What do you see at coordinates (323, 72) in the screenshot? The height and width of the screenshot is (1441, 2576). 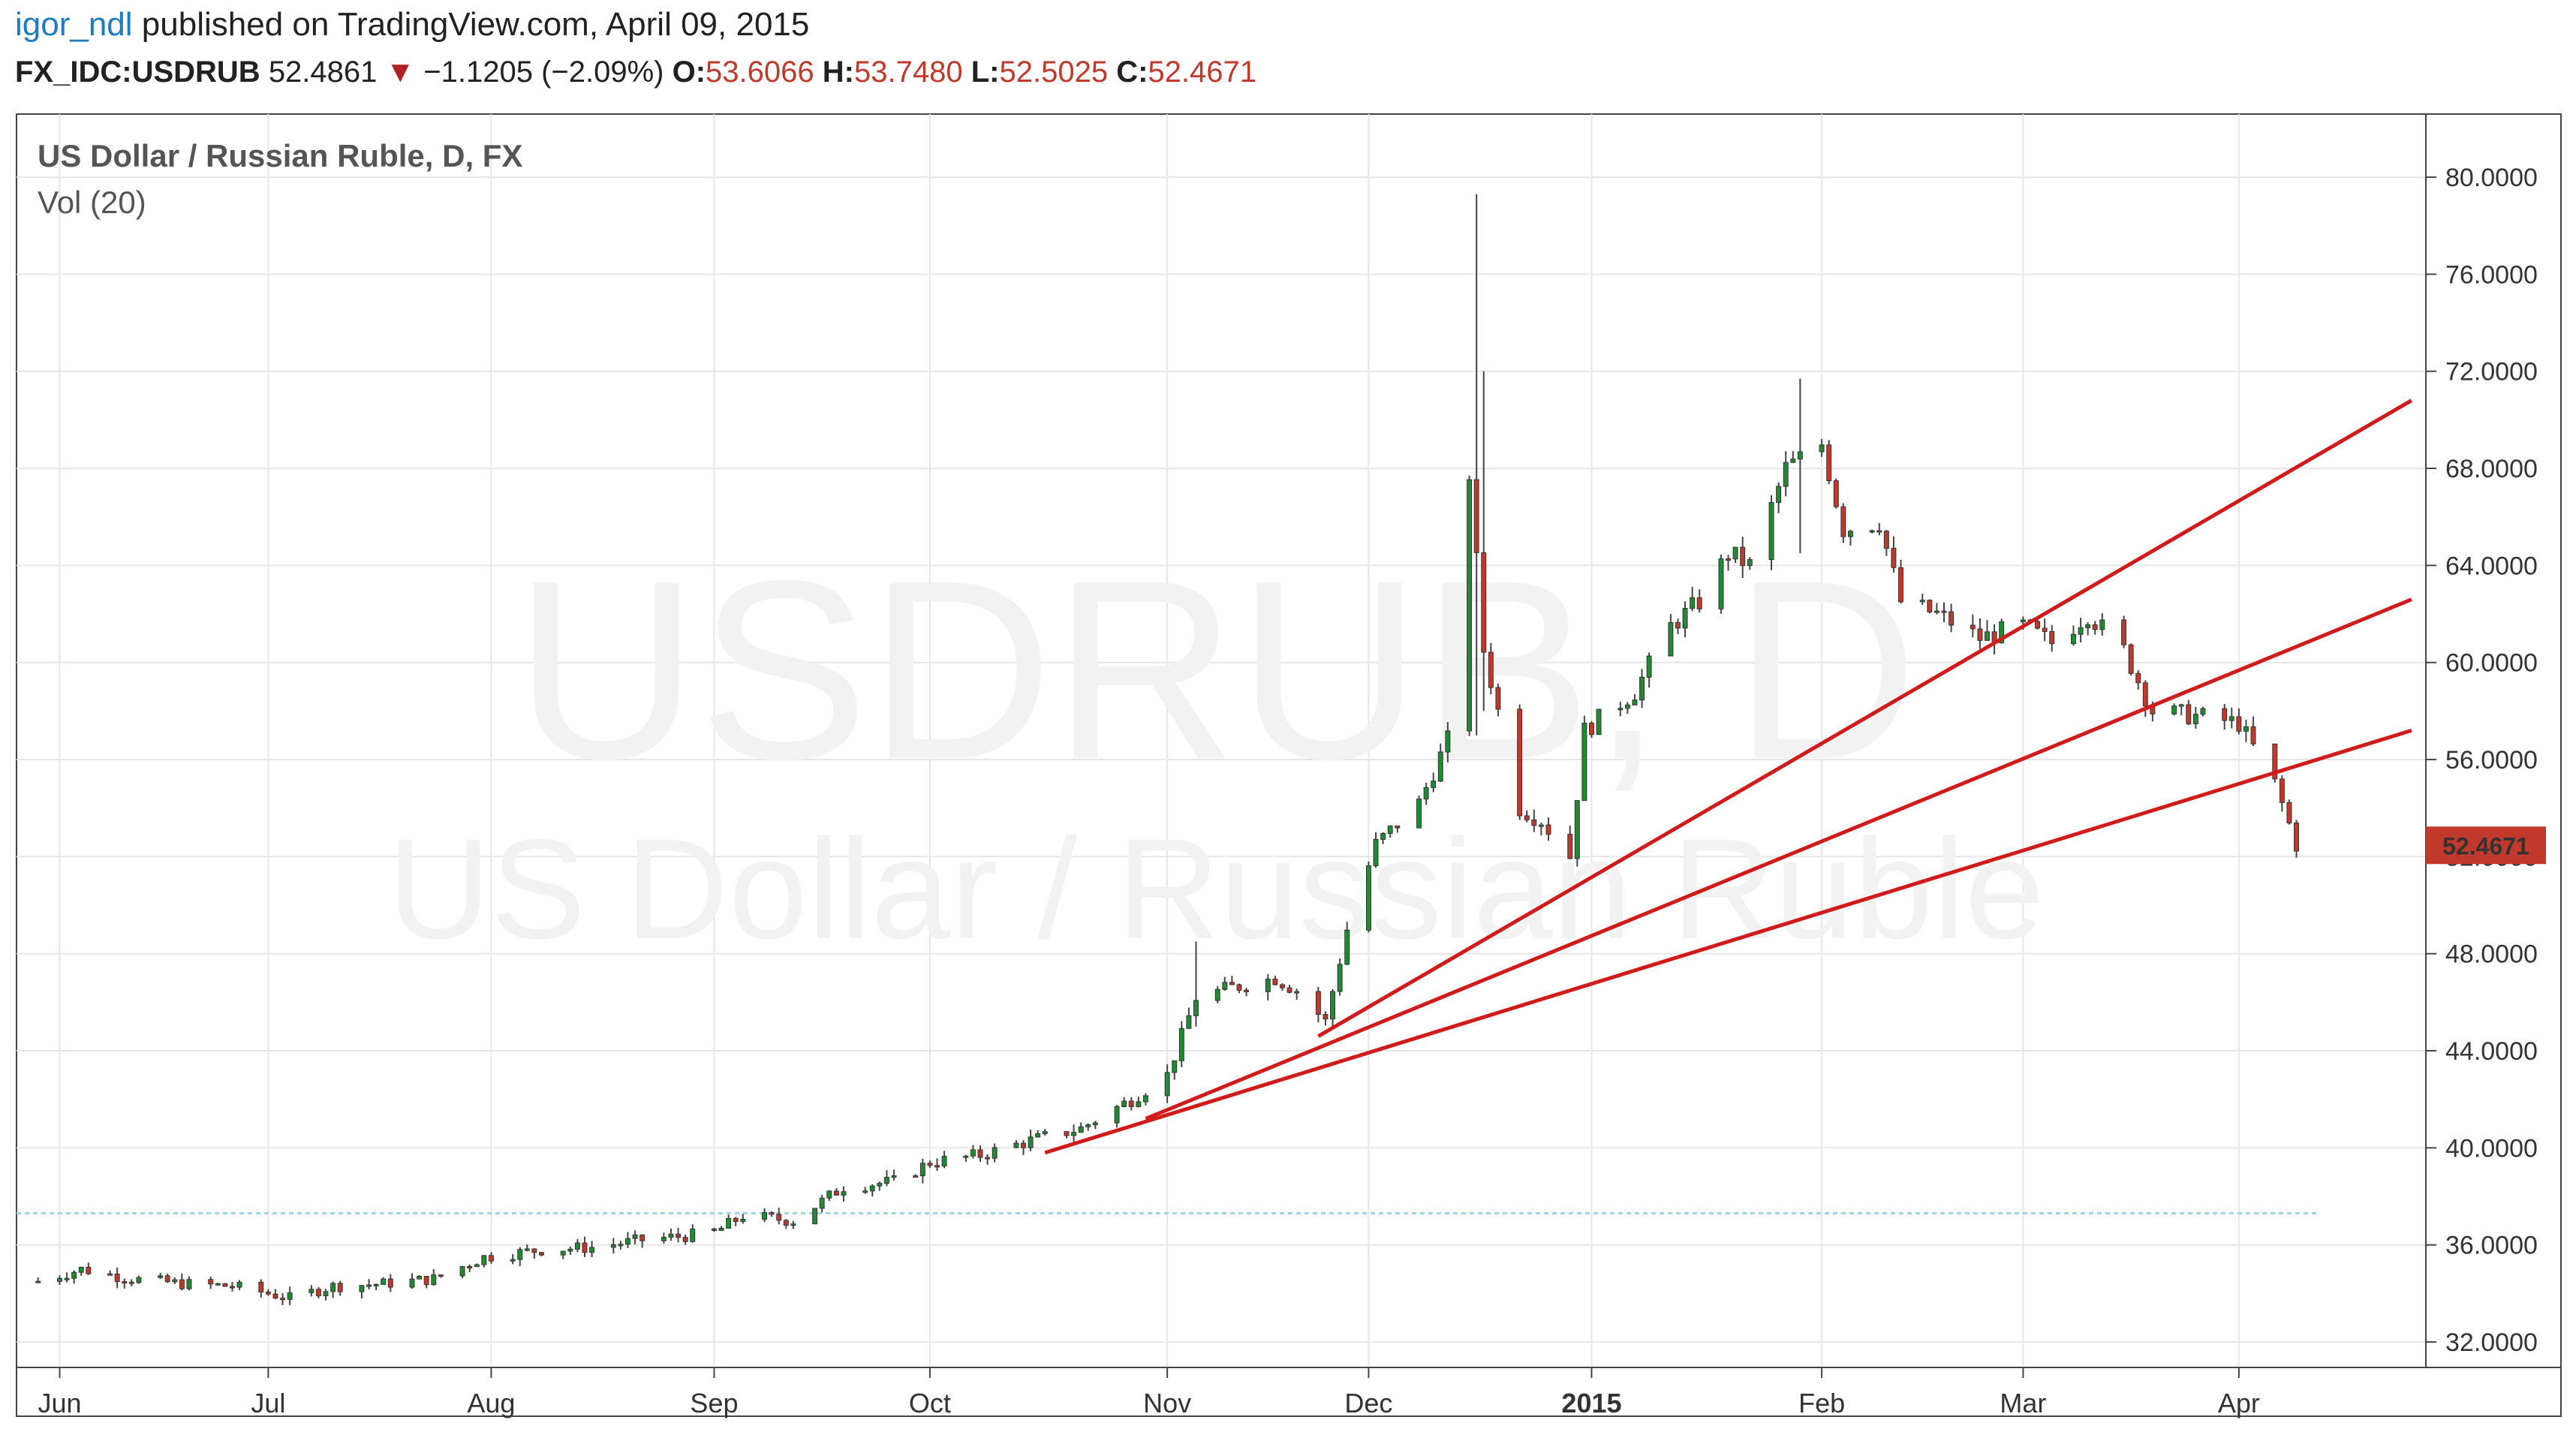 I see `last-price: 52.4861` at bounding box center [323, 72].